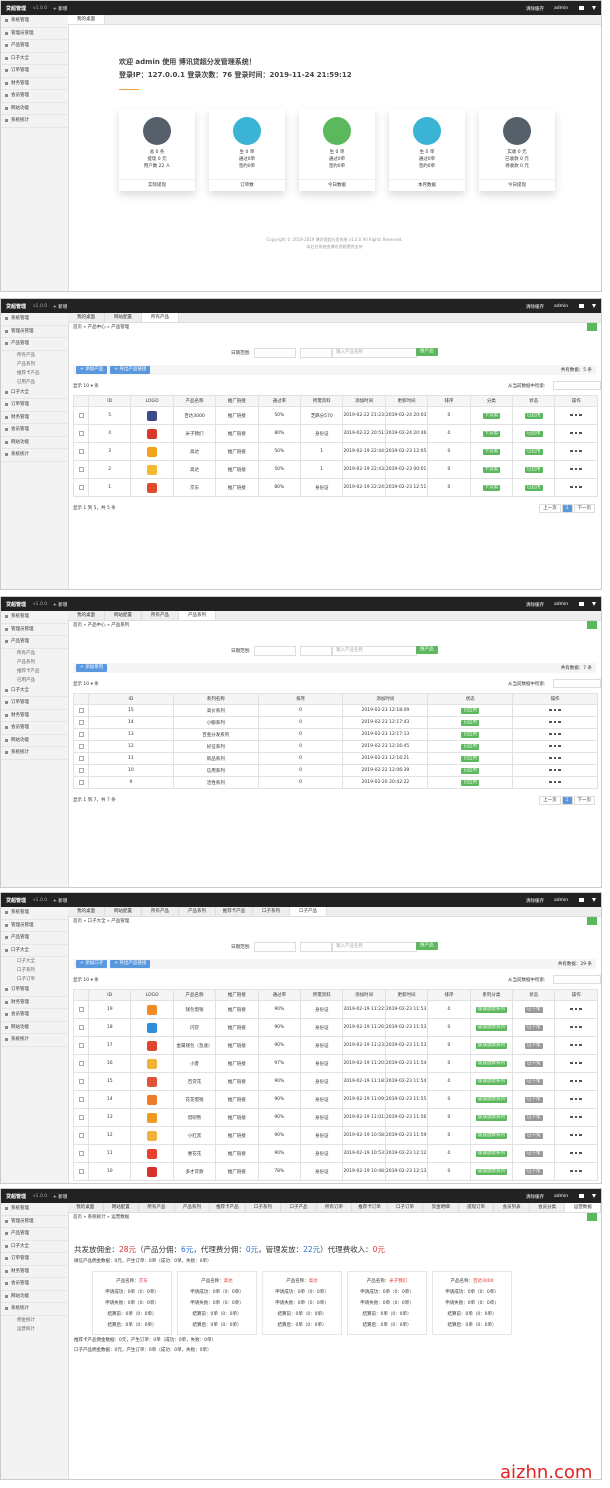  What do you see at coordinates (130, 370) in the screenshot?
I see `action-button: + 导出产品链接` at bounding box center [130, 370].